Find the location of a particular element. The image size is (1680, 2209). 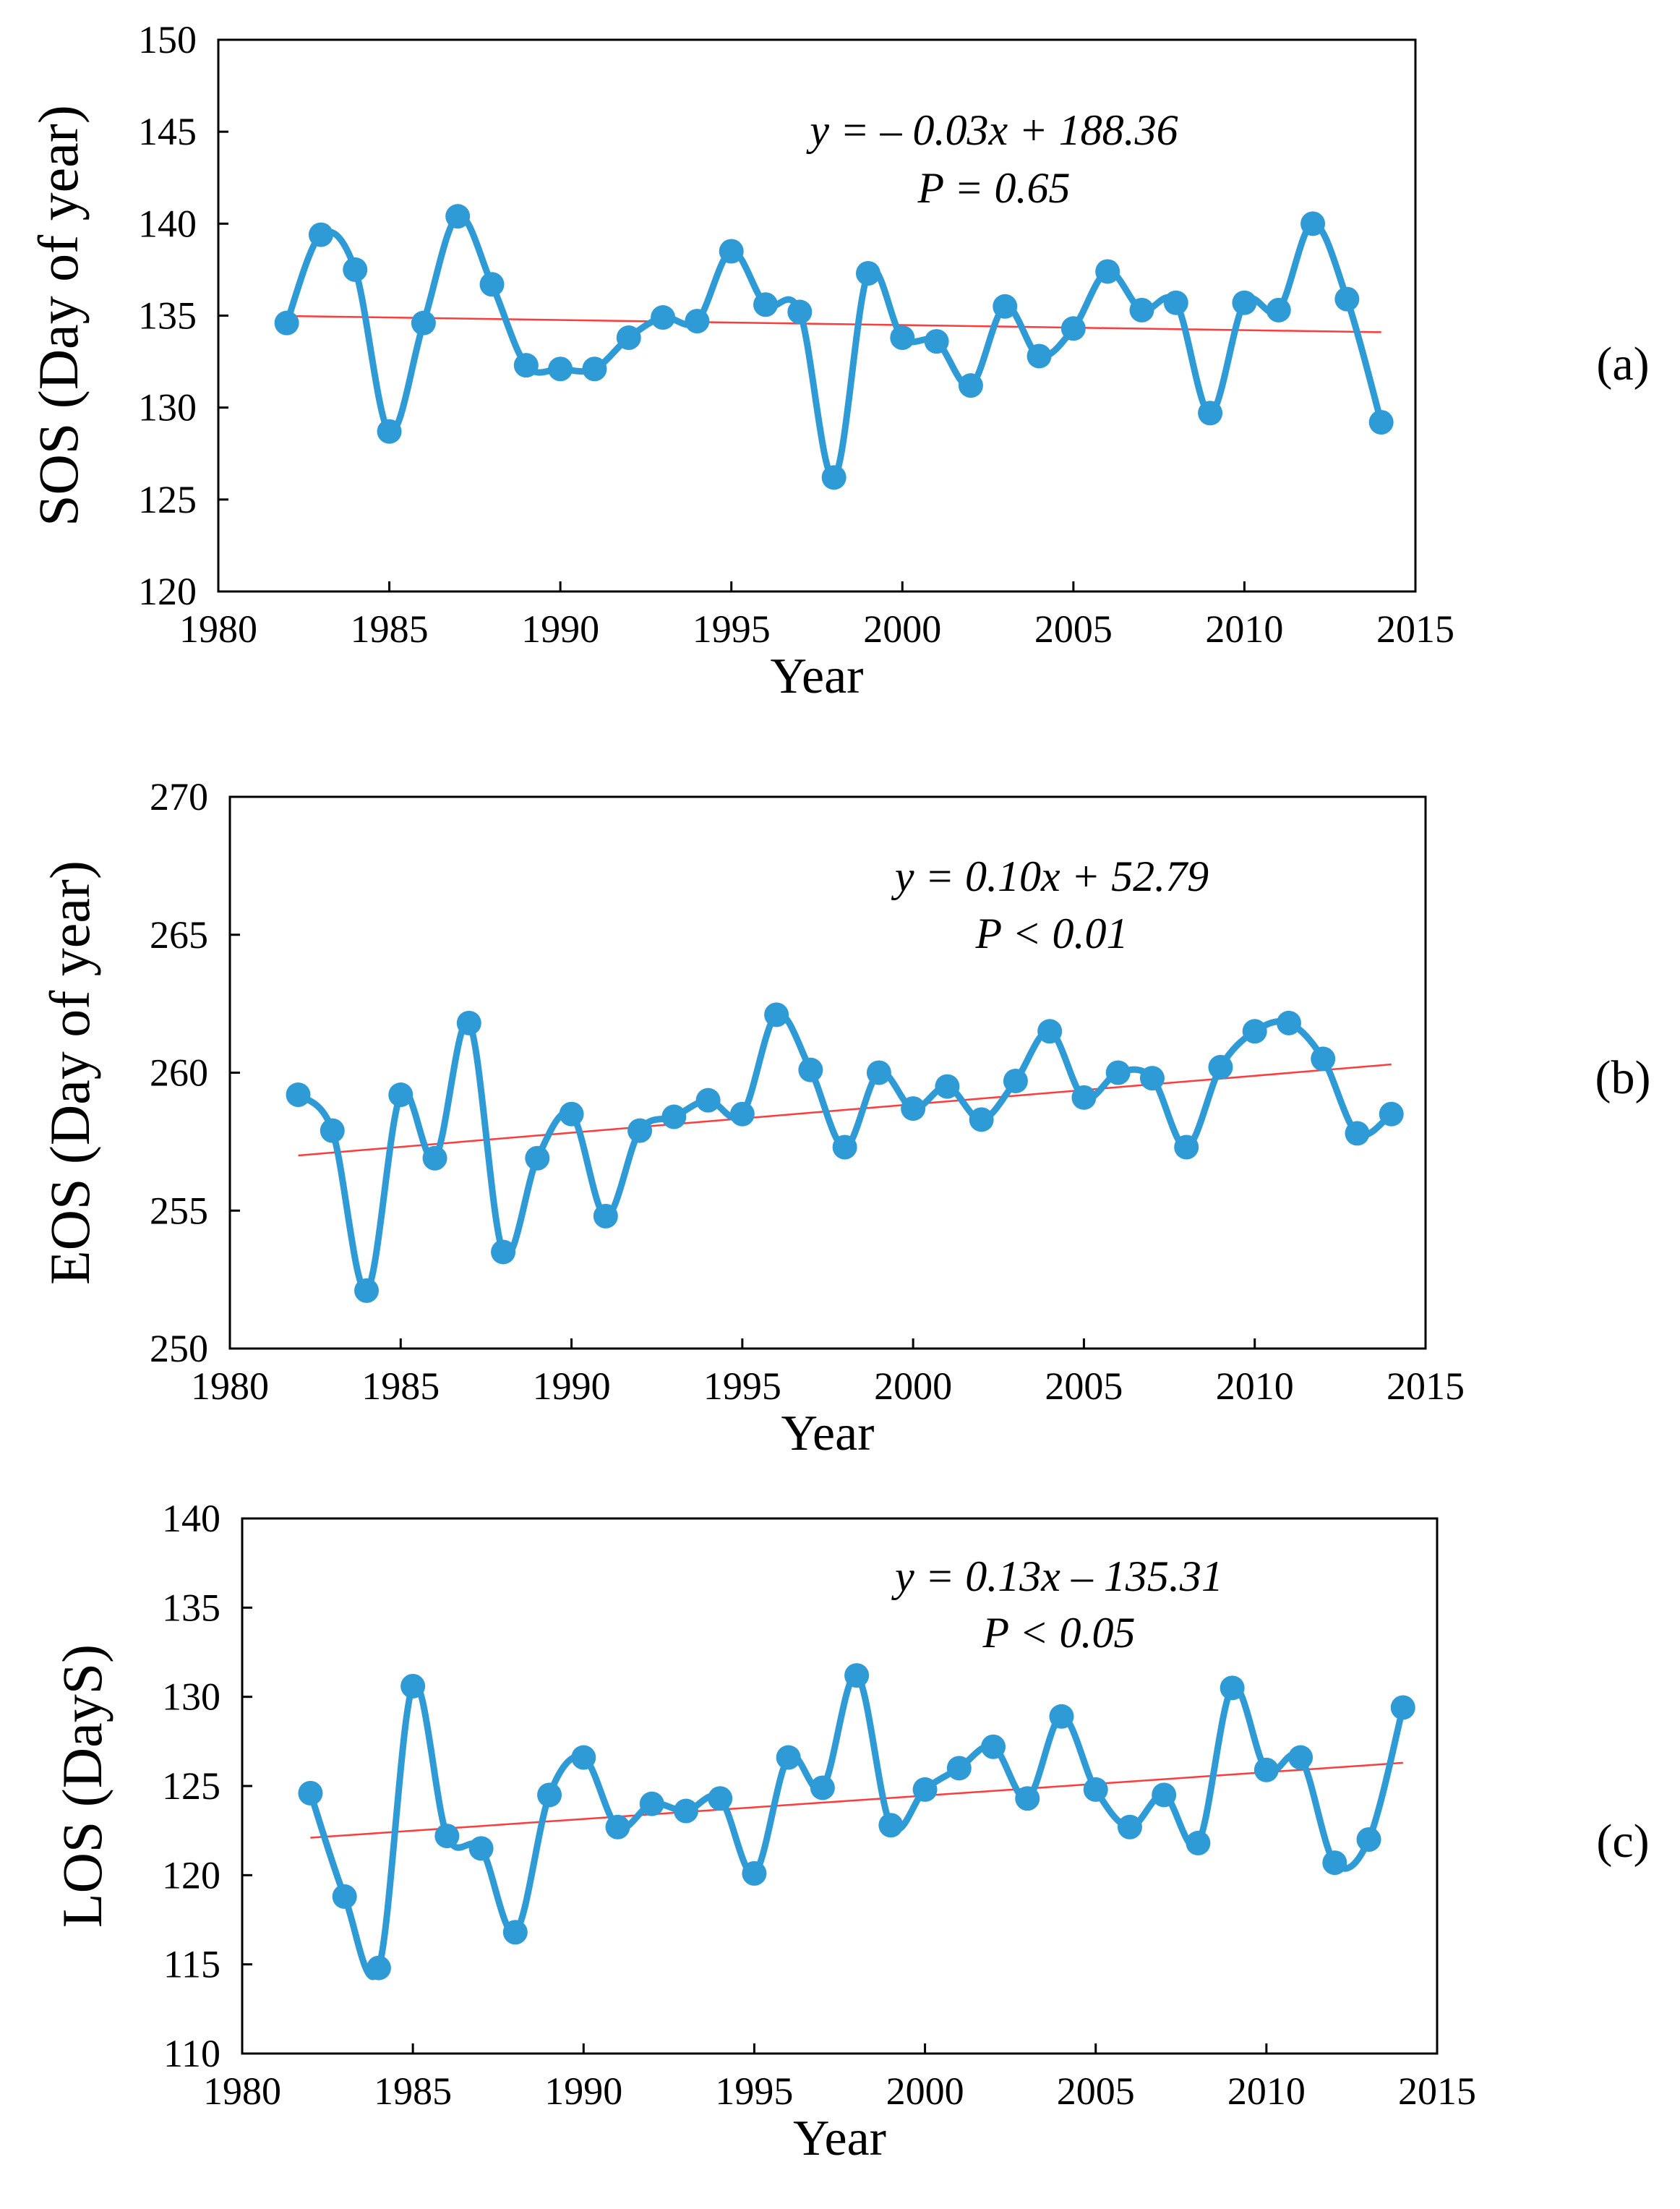

y-tick-label: 250 is located at coordinates (179, 1348).